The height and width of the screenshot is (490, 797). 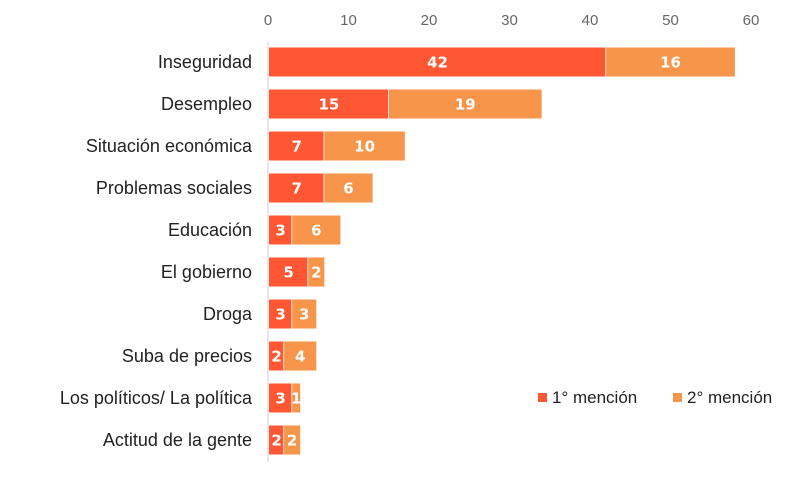 I want to click on data-label: 4, so click(x=300, y=357).